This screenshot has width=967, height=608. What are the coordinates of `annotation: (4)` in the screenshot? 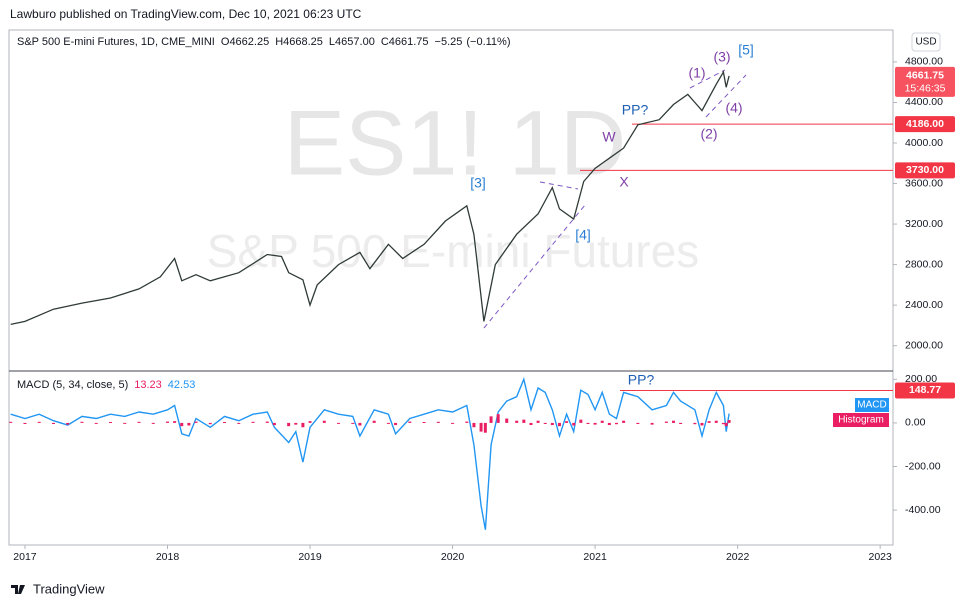 It's located at (733, 108).